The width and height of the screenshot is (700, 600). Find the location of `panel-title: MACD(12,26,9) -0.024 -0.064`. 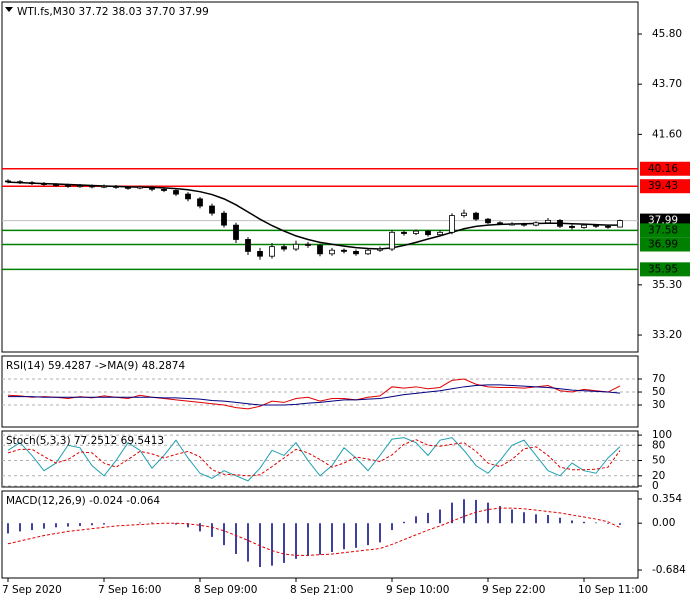

panel-title: MACD(12,26,9) -0.024 -0.064 is located at coordinates (83, 501).